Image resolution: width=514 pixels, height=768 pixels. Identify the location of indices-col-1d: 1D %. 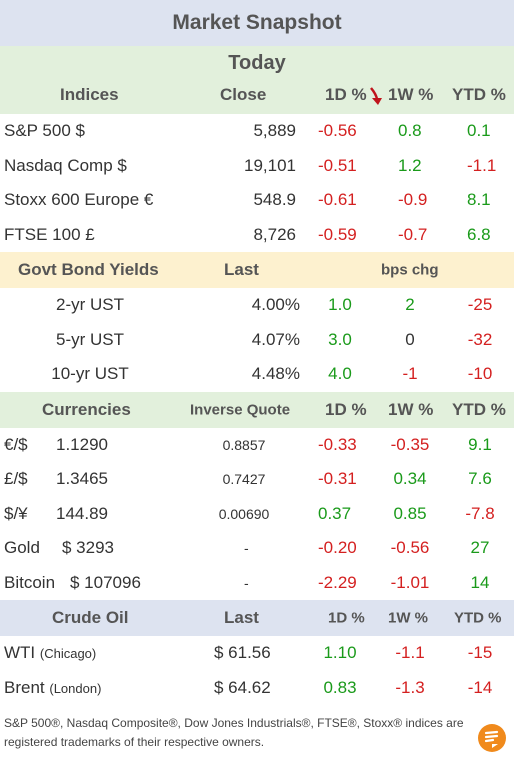
(346, 94).